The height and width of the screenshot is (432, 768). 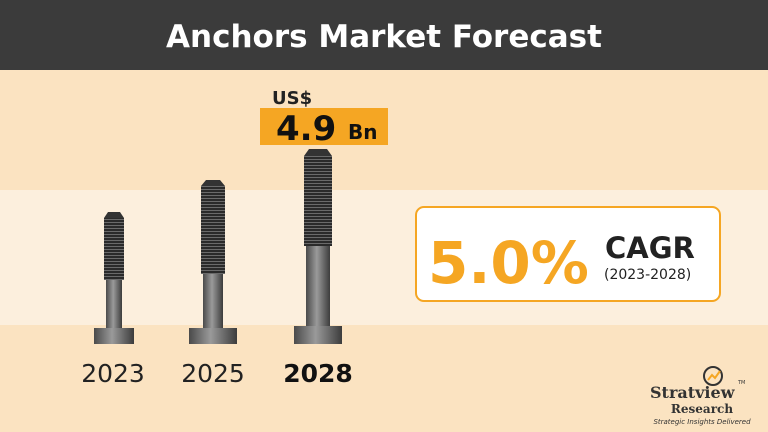 I want to click on cagr-box, so click(x=568, y=254).